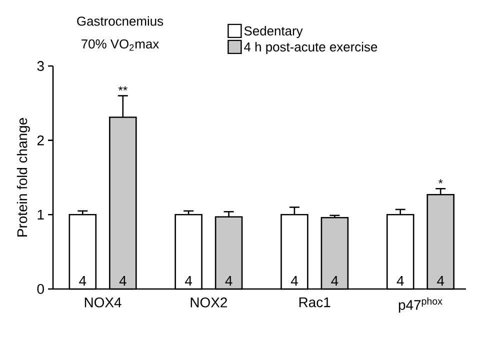 Image resolution: width=486 pixels, height=339 pixels. Describe the element at coordinates (440, 181) in the screenshot. I see `annotation: *` at that location.